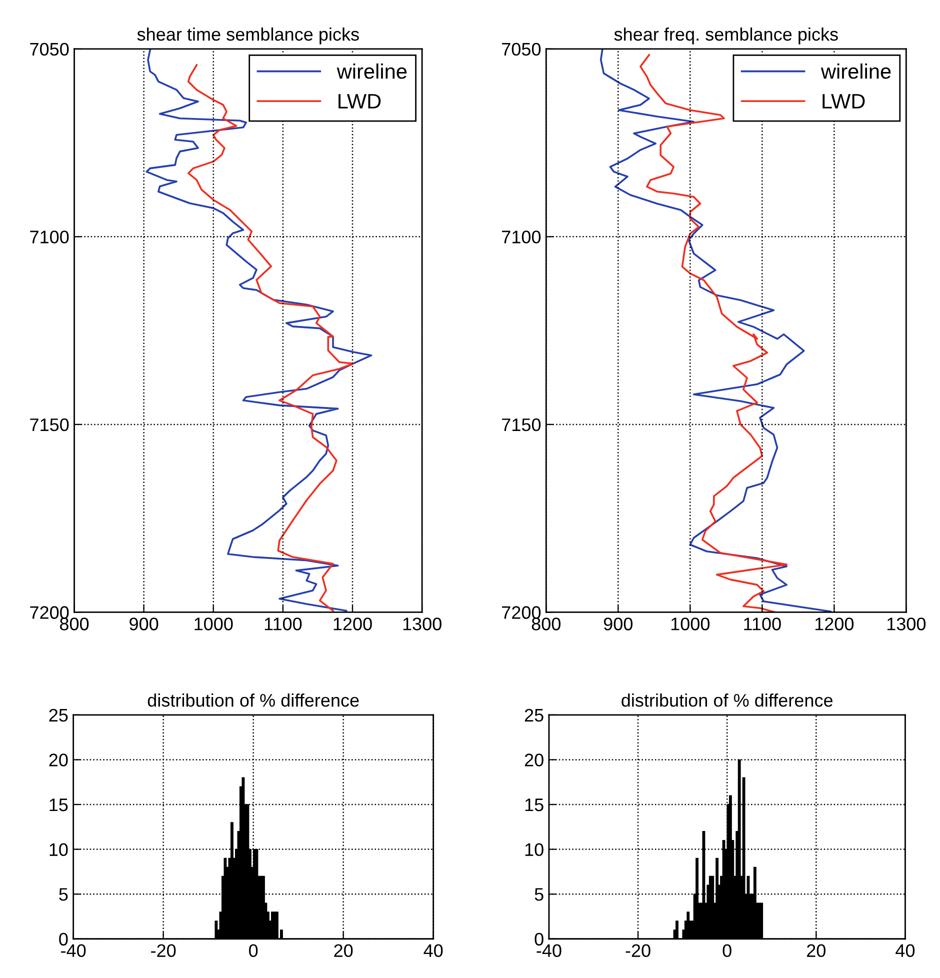 Image resolution: width=940 pixels, height=978 pixels. I want to click on line-series, so click(714, 333).